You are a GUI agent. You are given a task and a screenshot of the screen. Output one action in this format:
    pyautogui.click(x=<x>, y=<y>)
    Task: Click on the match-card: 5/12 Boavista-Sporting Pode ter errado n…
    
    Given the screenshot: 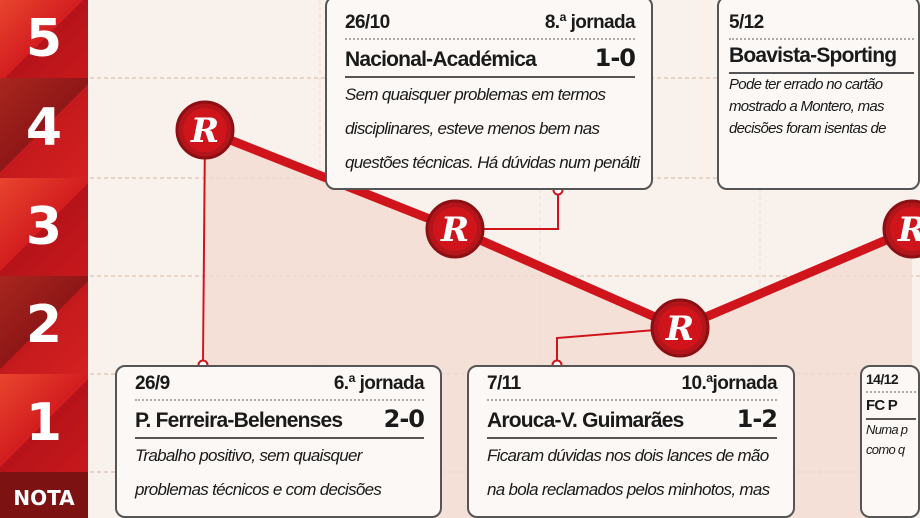 What is the action you would take?
    pyautogui.click(x=818, y=95)
    